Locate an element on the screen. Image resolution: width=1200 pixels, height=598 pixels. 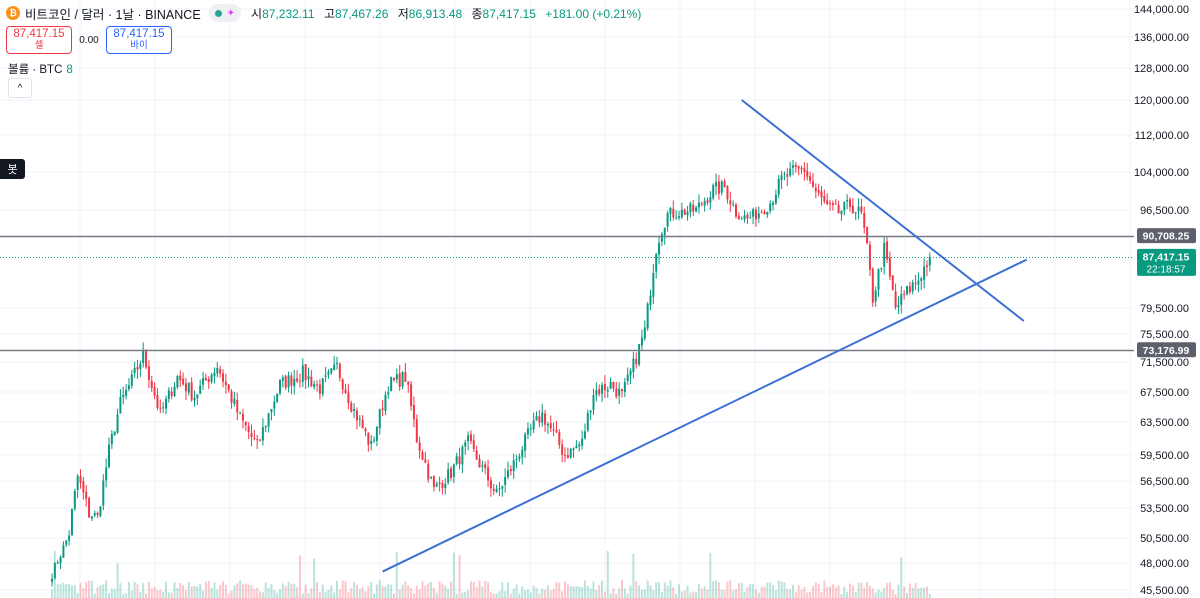
price-tick-label: 63,500.00 is located at coordinates (1164, 423).